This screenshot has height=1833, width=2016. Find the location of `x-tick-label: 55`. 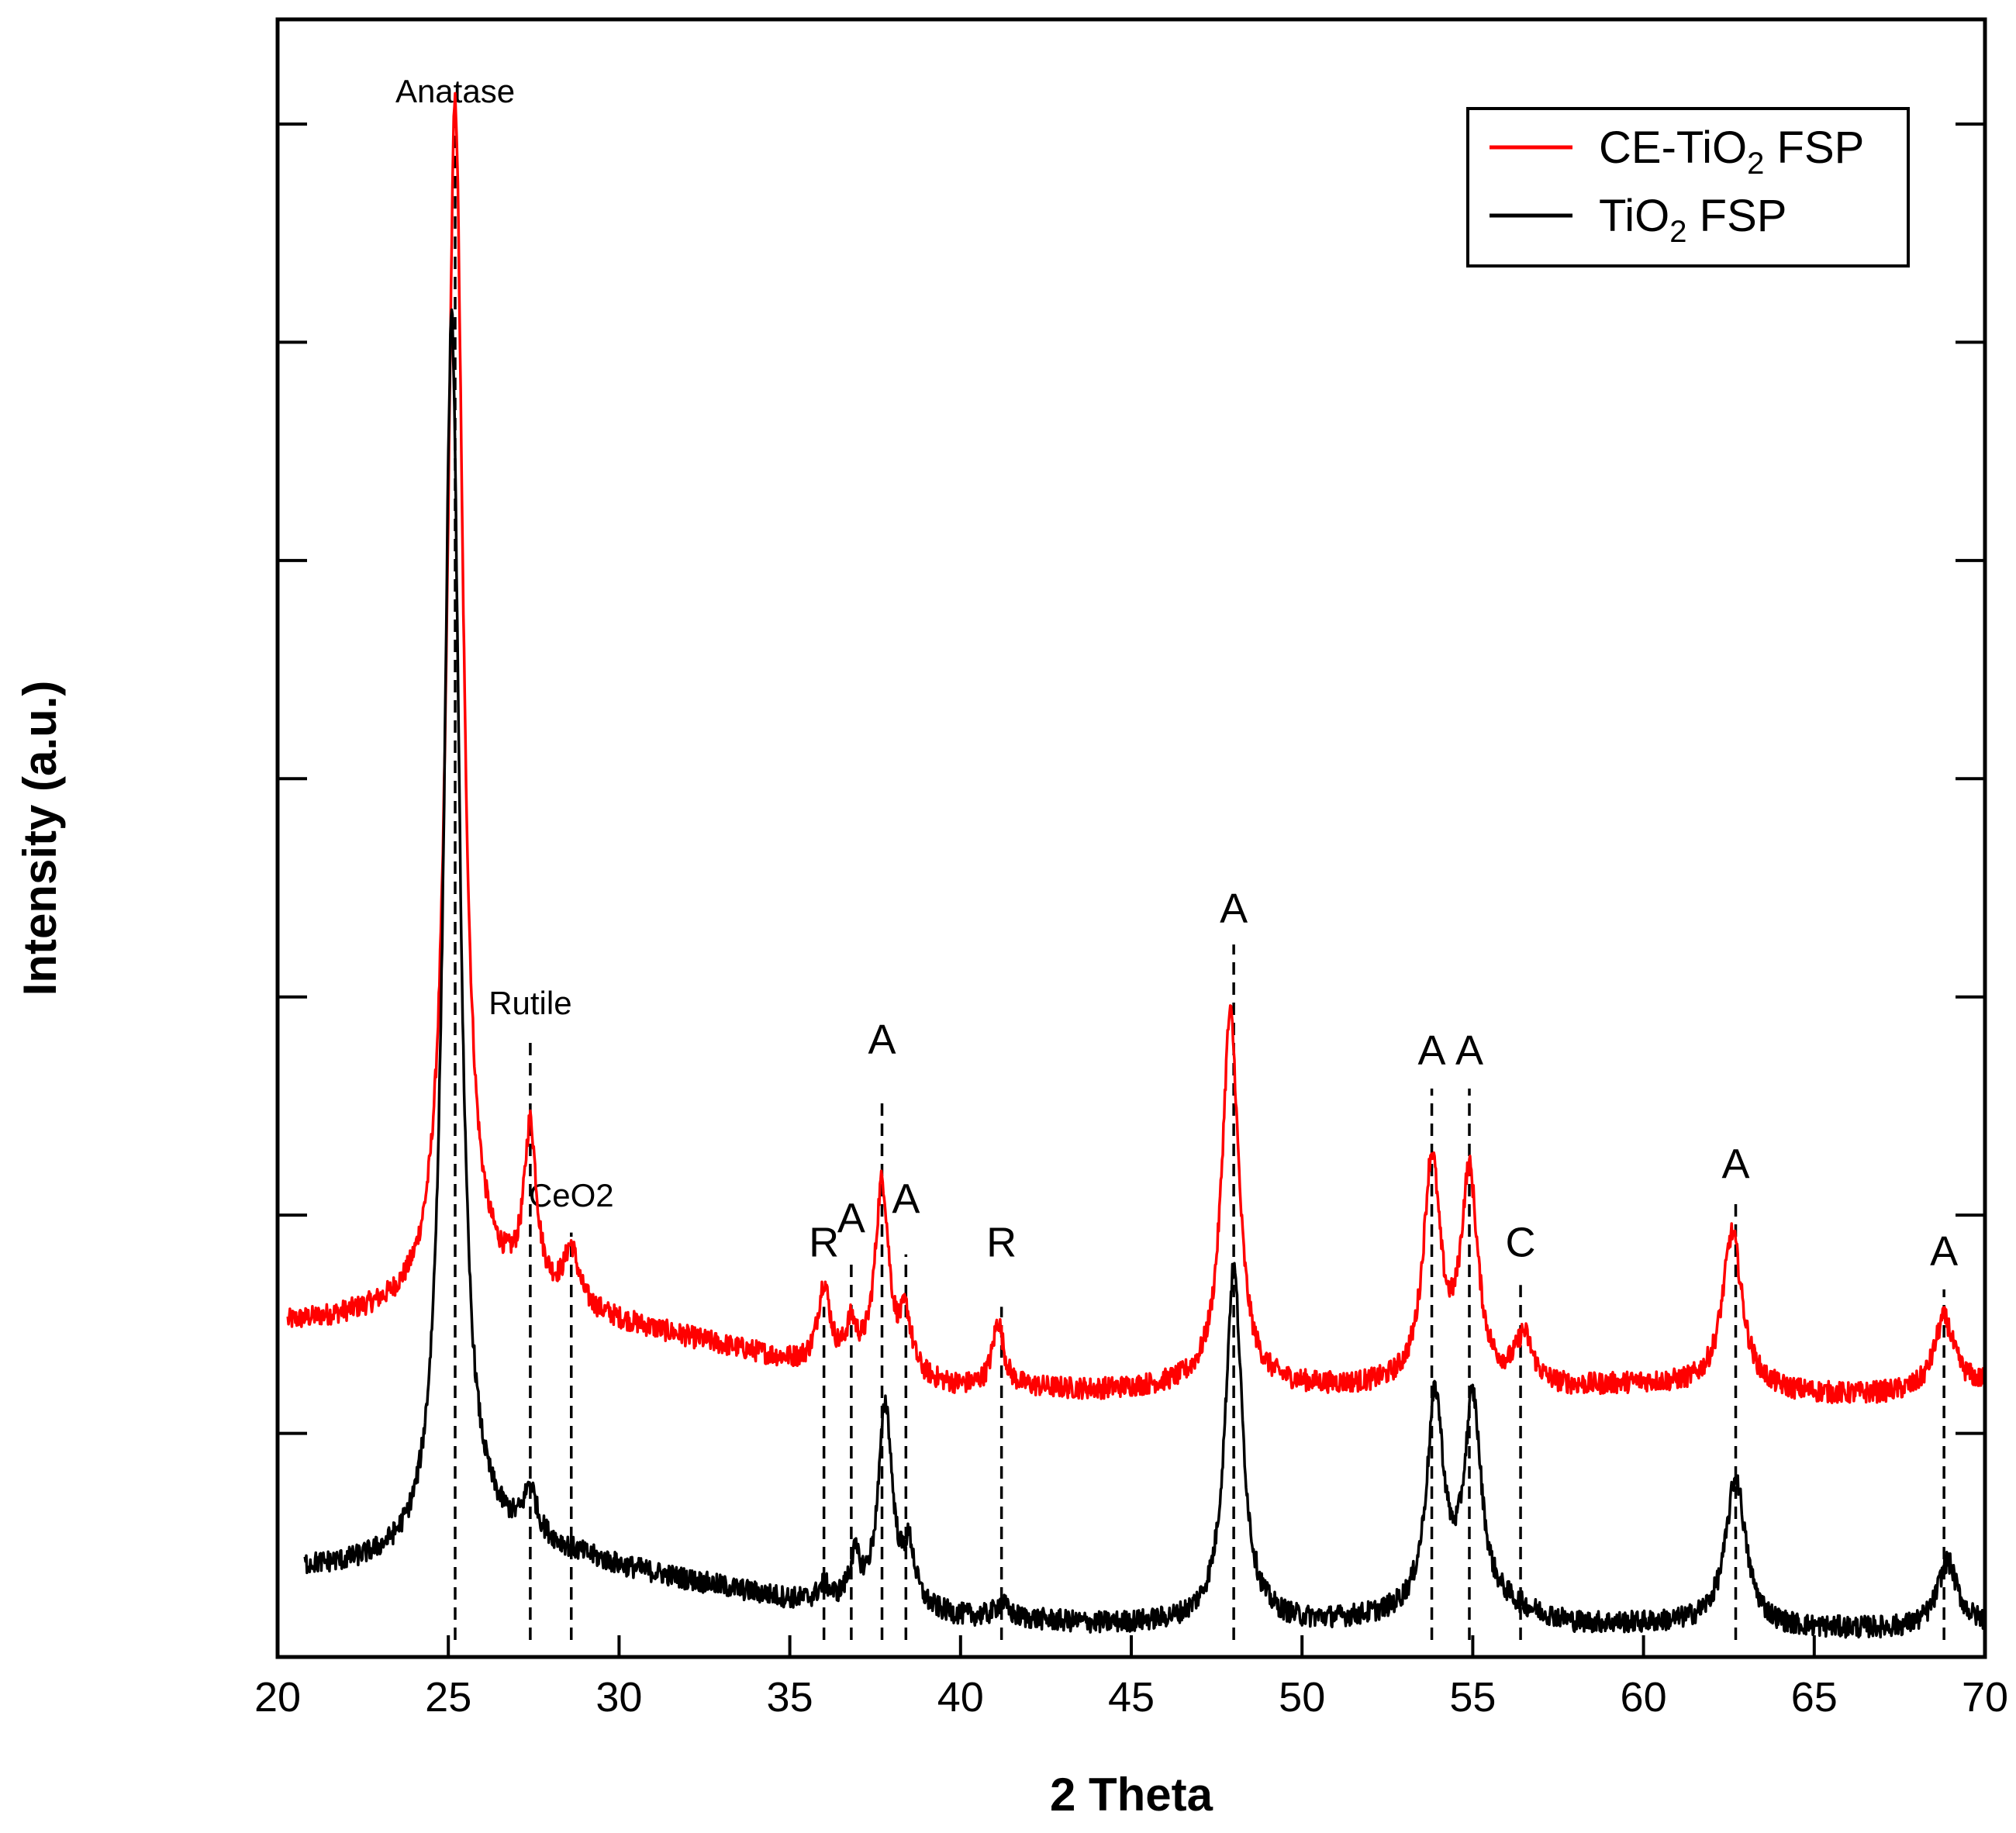

x-tick-label: 55 is located at coordinates (1472, 1697).